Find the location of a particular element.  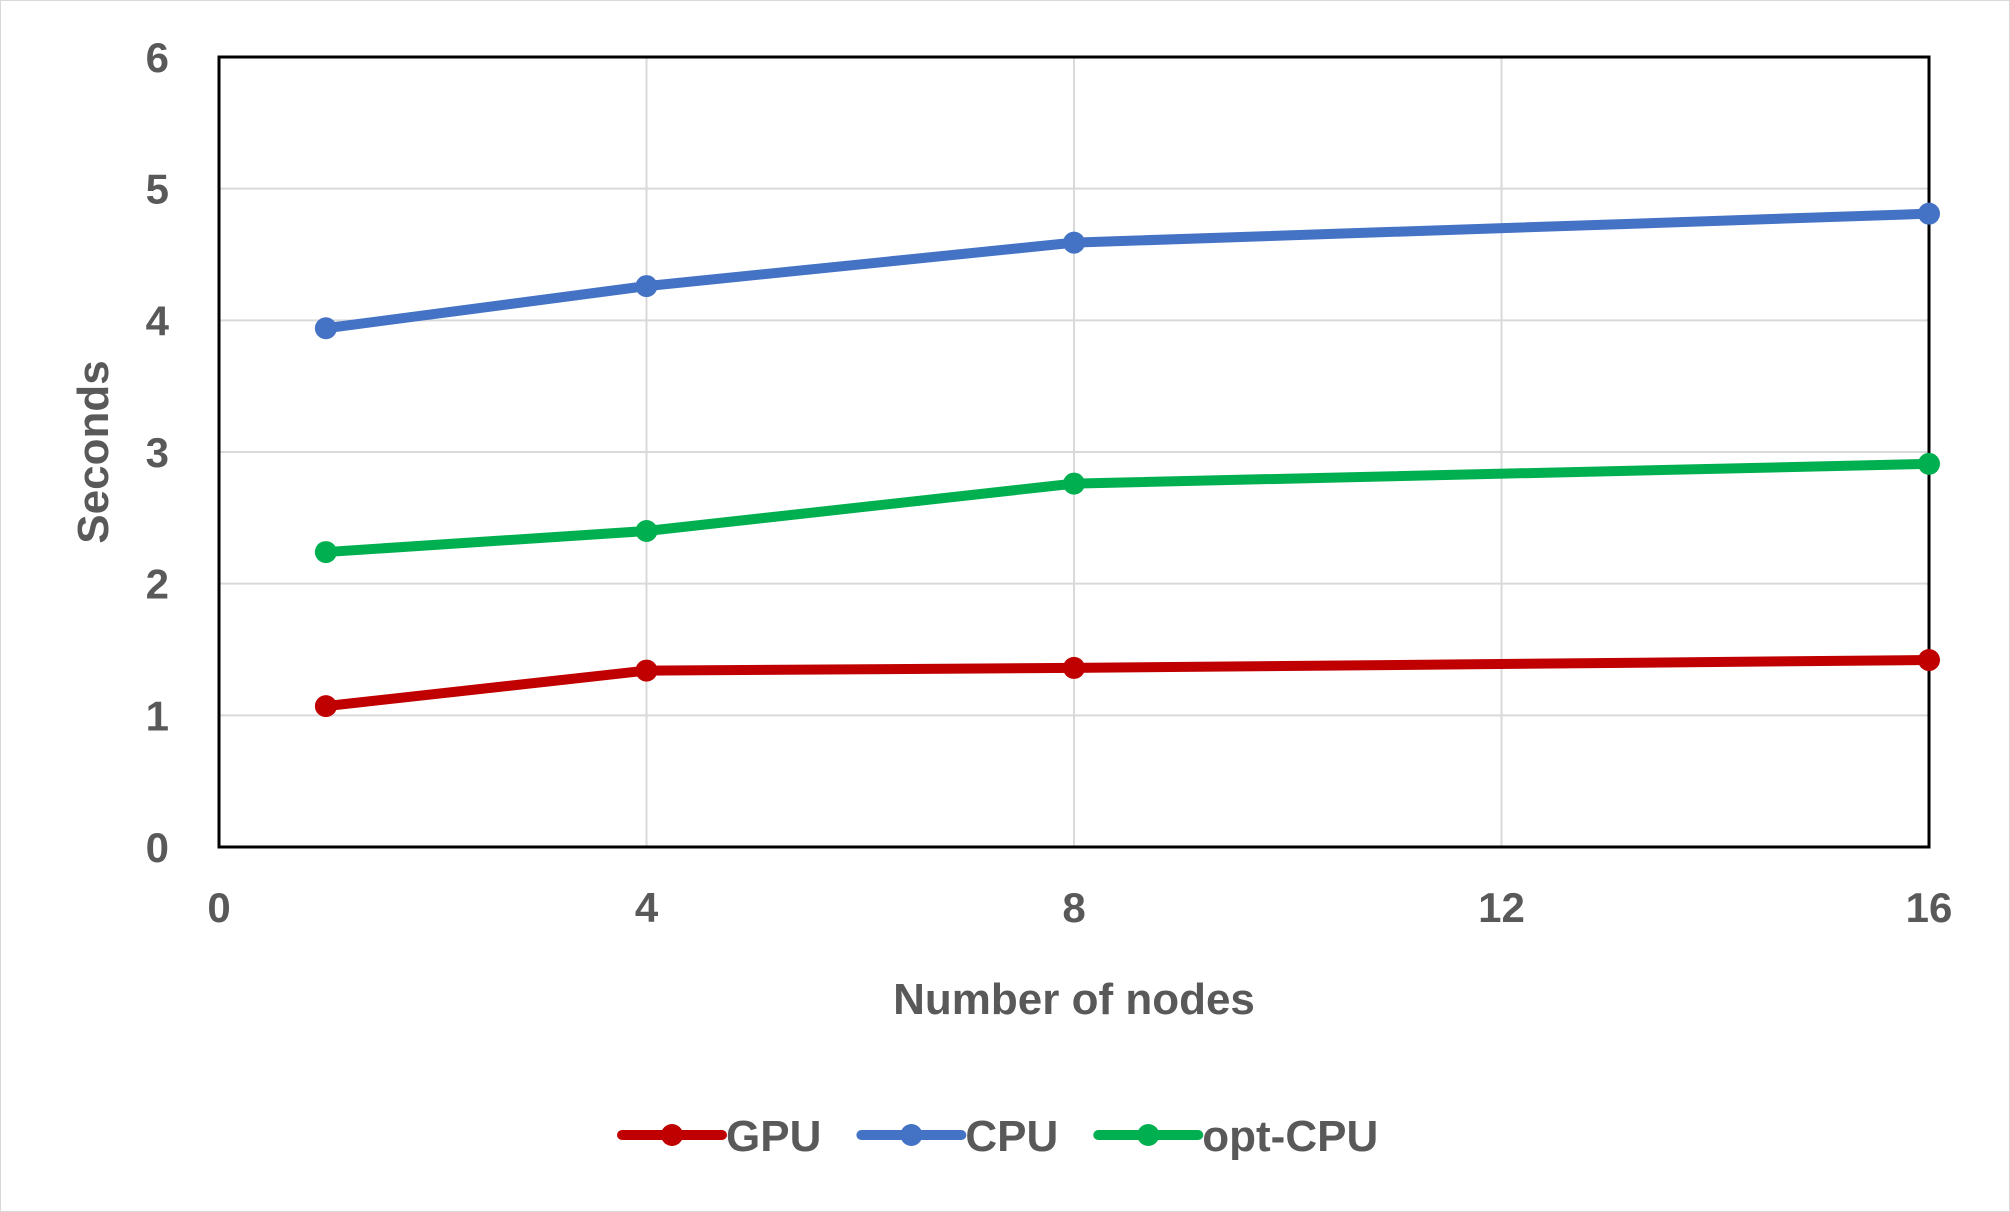

series-cpu is located at coordinates (1127, 271).